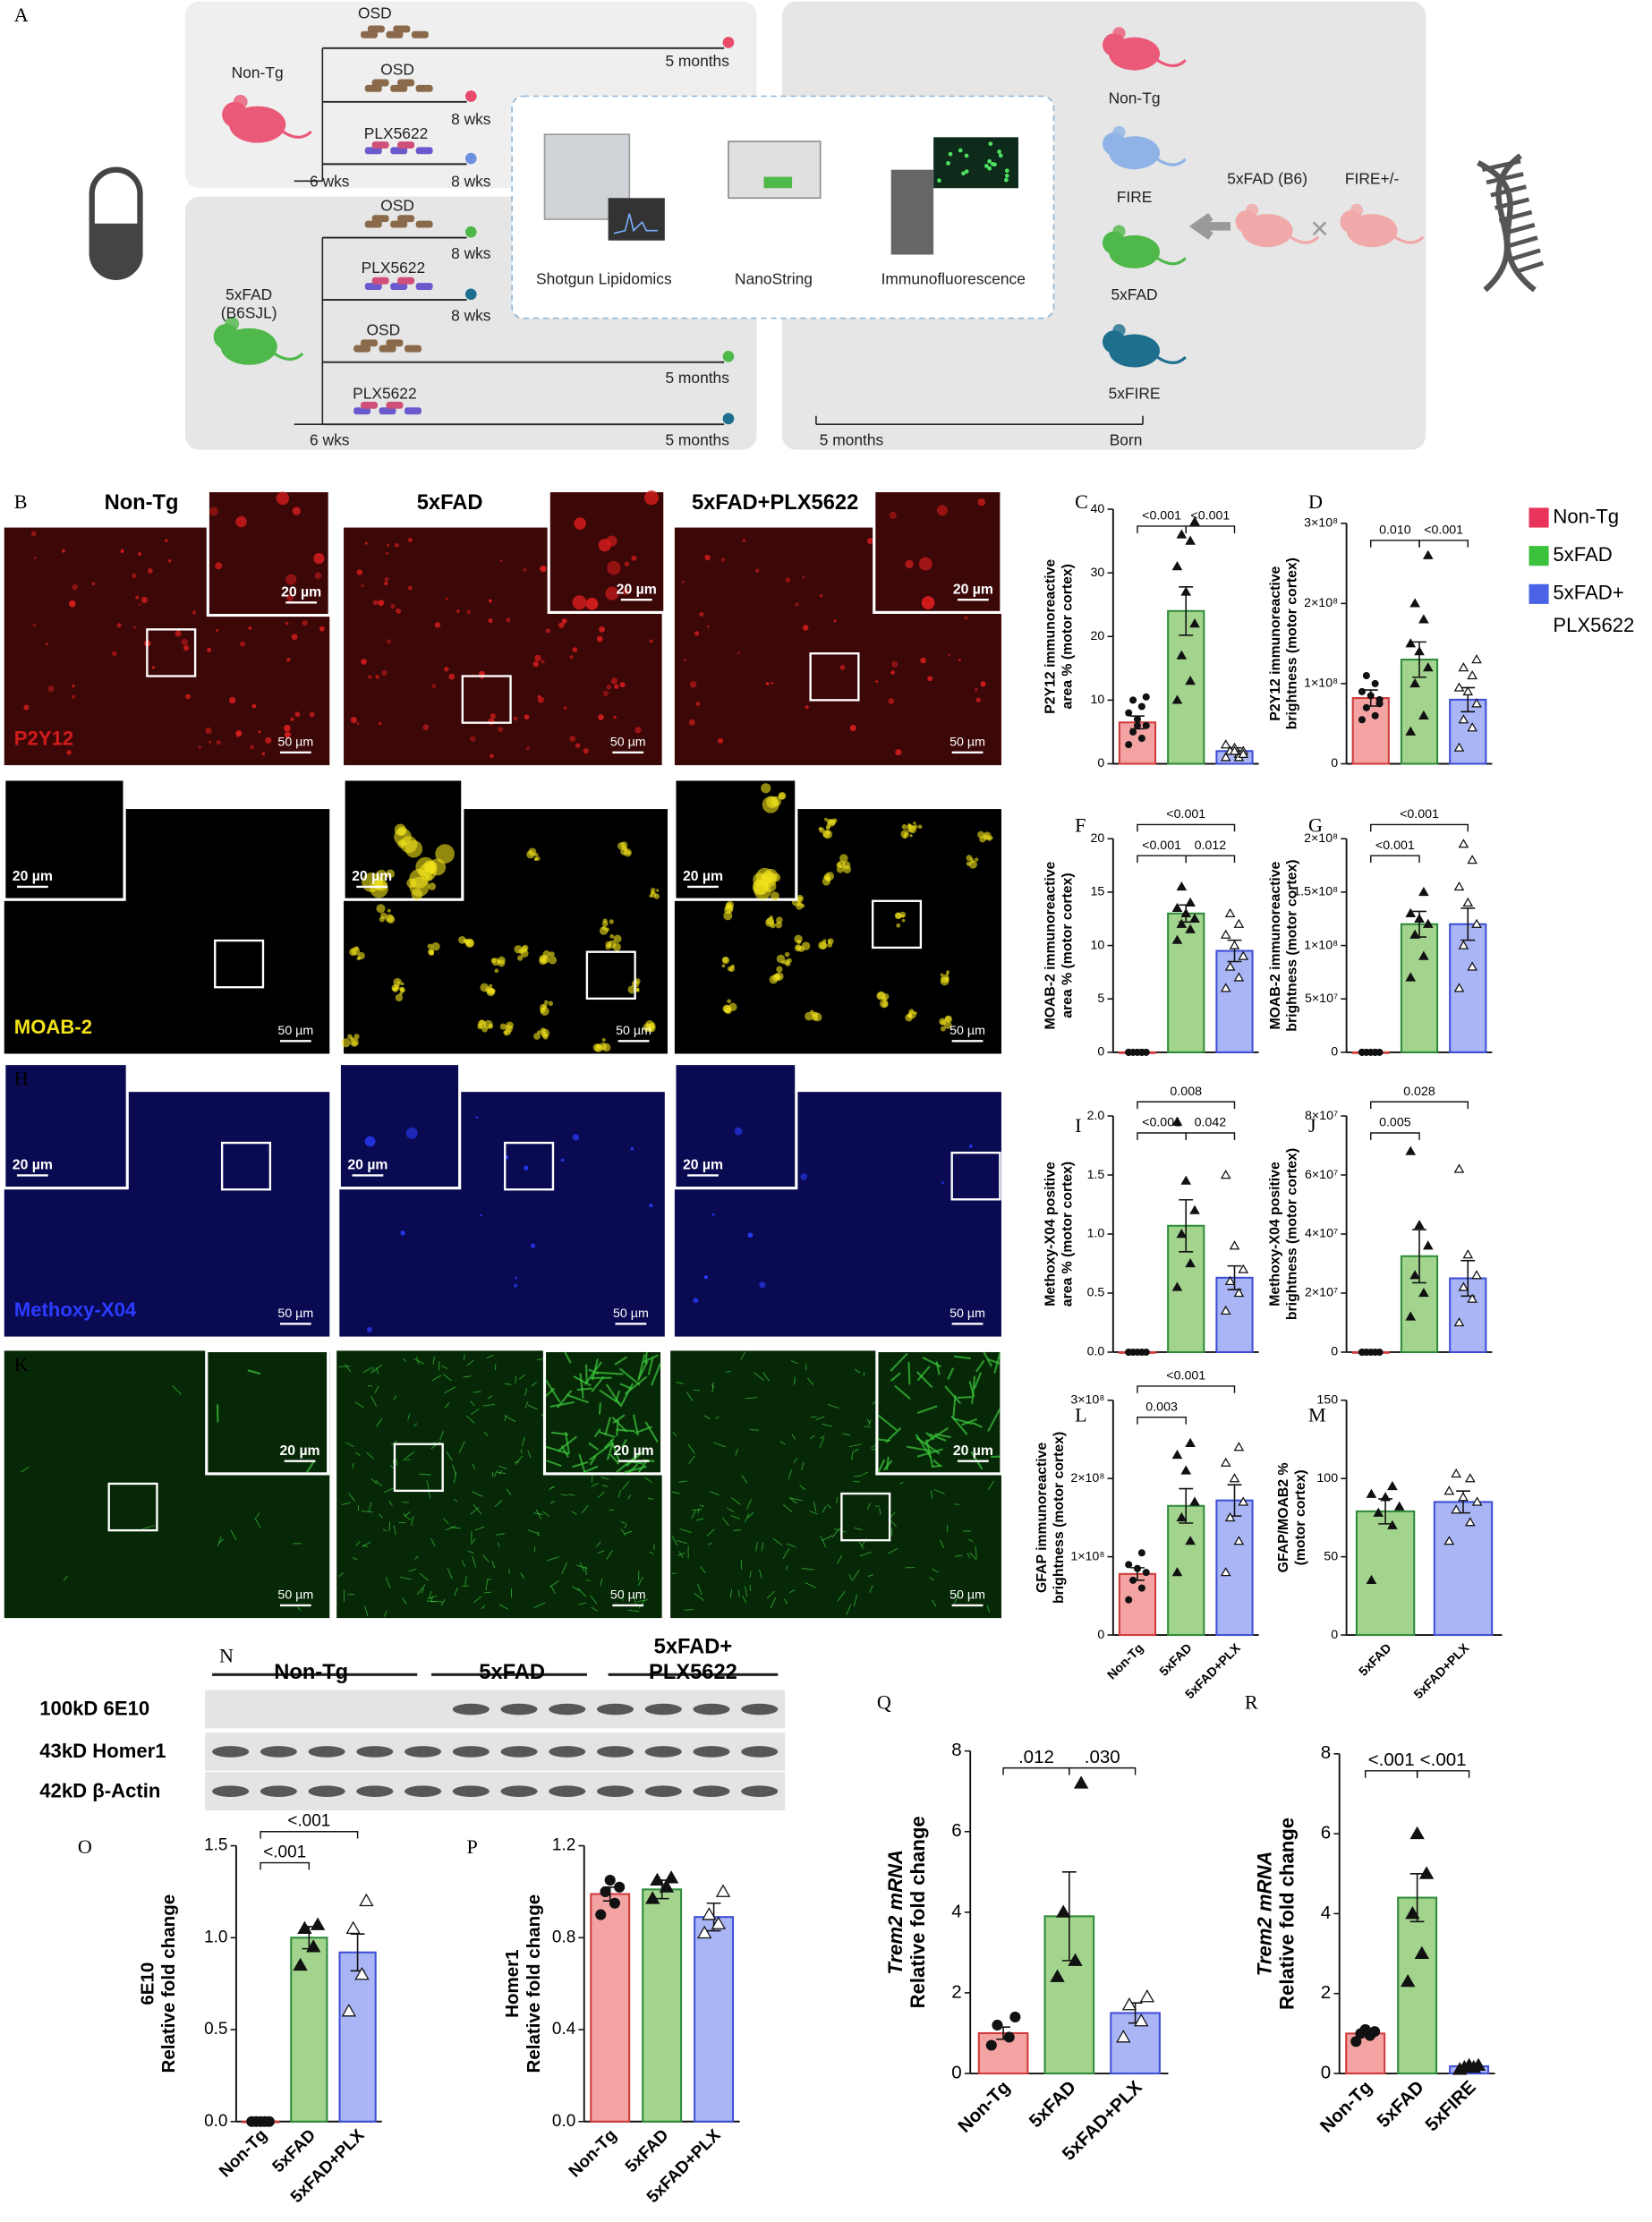 This screenshot has width=1652, height=2222. I want to click on significance-label: <0.001, so click(1210, 516).